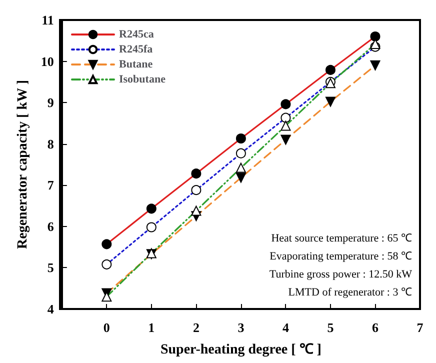 The width and height of the screenshot is (436, 363). I want to click on x-tick-label: 5, so click(330, 327).